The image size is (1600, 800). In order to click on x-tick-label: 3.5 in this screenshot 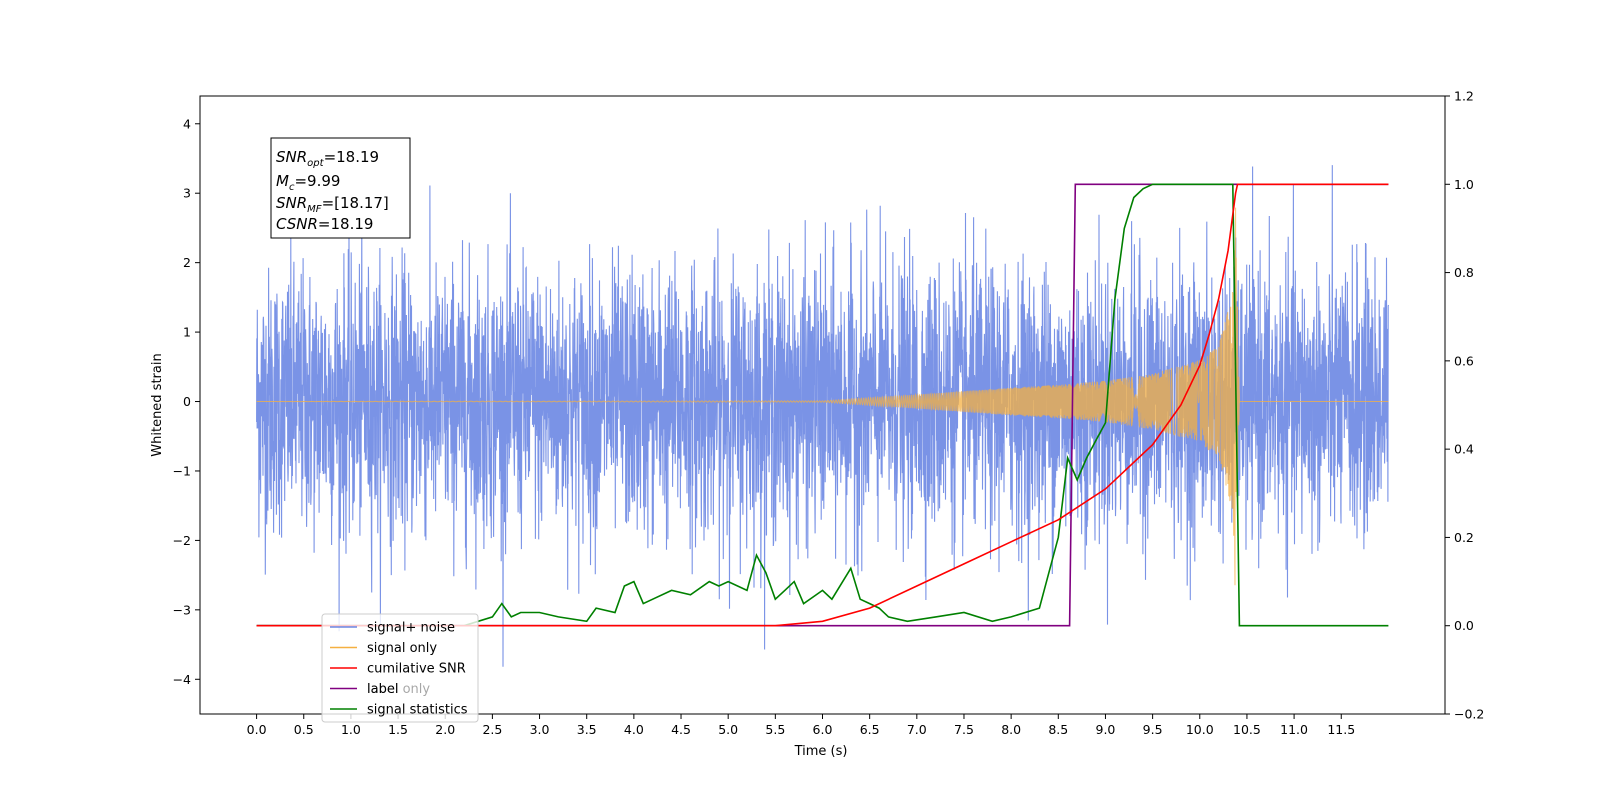, I will do `click(587, 729)`.